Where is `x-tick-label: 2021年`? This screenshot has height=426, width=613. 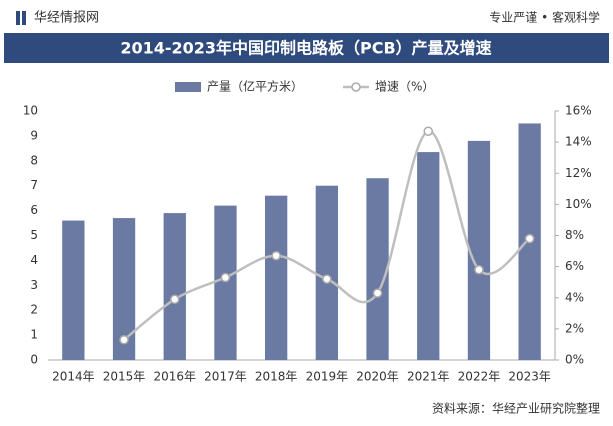
x-tick-label: 2021年 is located at coordinates (428, 377).